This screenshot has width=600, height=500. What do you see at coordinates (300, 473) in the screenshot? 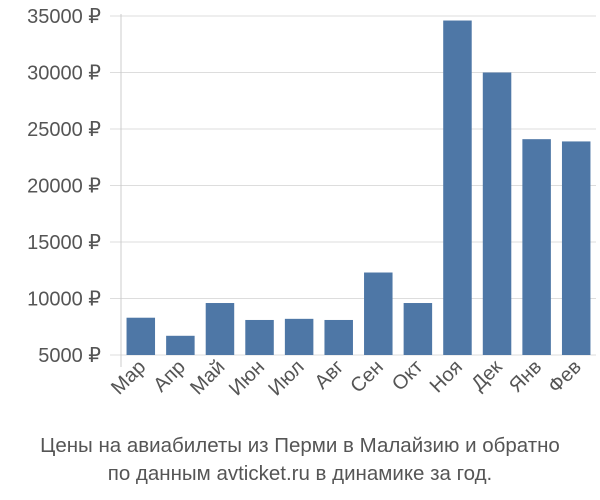
I see `chart-caption-line-2: по данным avticket.ru в динамике за год.` at bounding box center [300, 473].